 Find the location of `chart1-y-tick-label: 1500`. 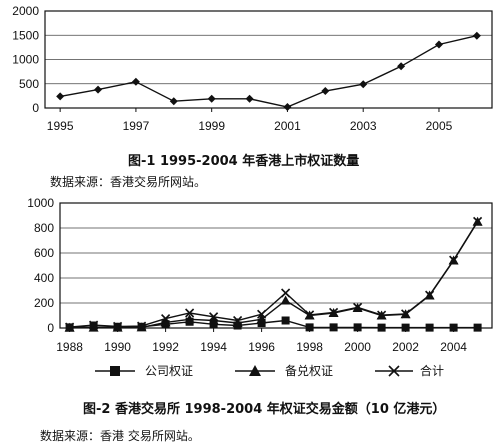

chart1-y-tick-label: 1500 is located at coordinates (25, 35).